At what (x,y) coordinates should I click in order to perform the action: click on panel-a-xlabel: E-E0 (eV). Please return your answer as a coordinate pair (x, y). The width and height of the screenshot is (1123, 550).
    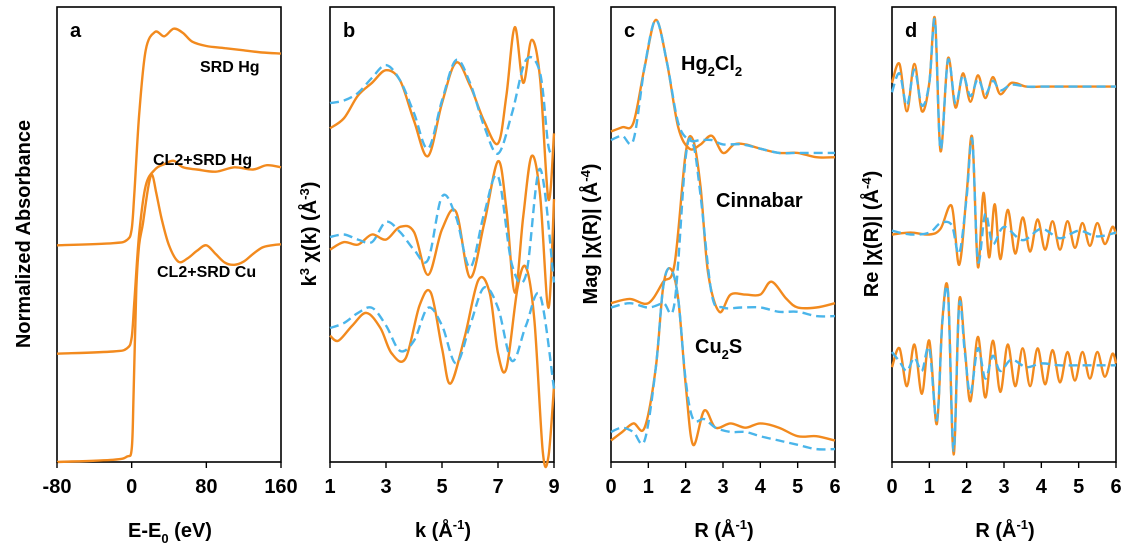
    Looking at the image, I should click on (170, 533).